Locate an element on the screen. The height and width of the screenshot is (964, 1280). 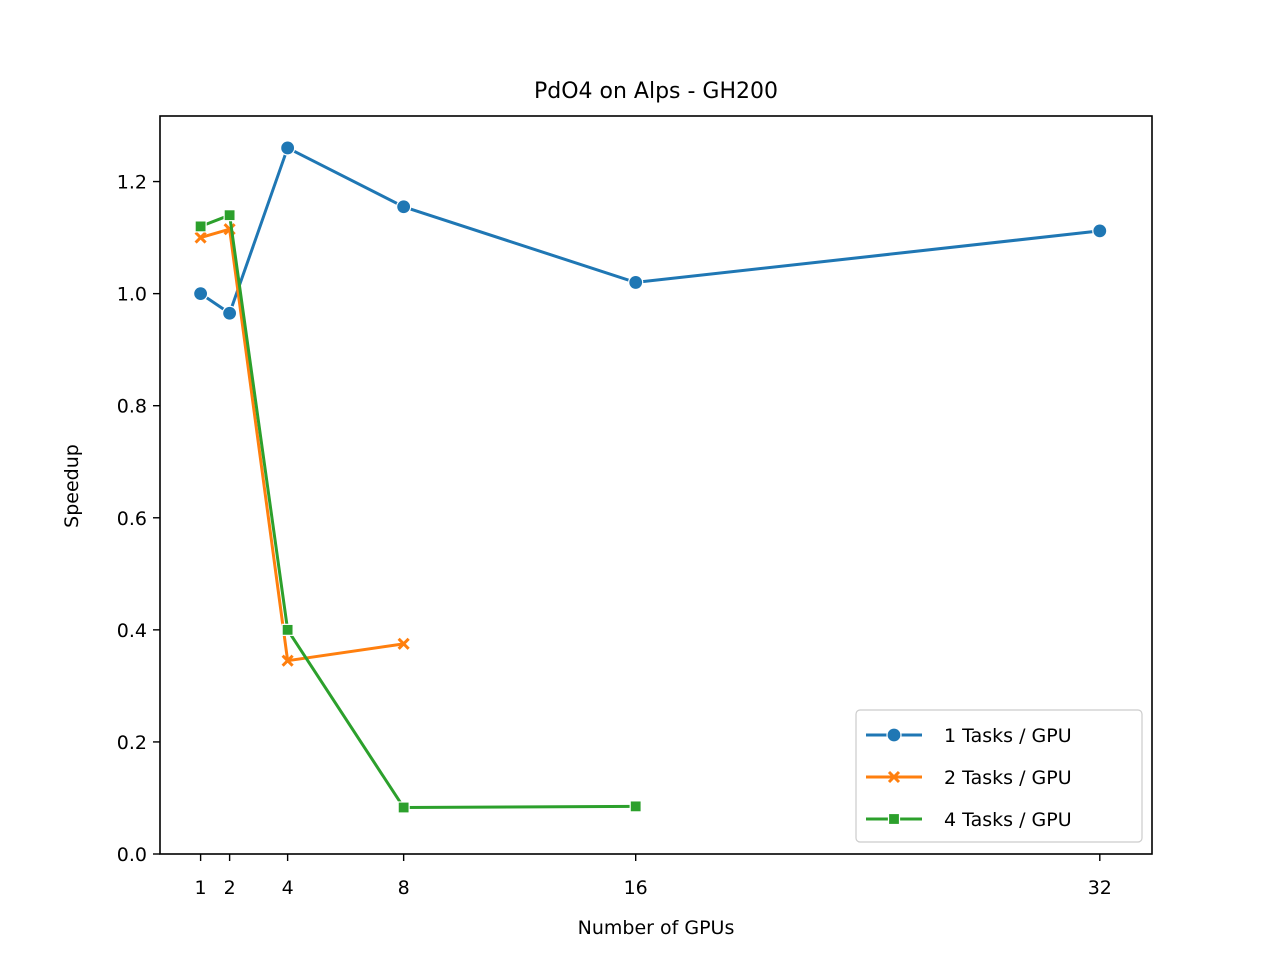
x-tick-label: 32 is located at coordinates (1100, 888).